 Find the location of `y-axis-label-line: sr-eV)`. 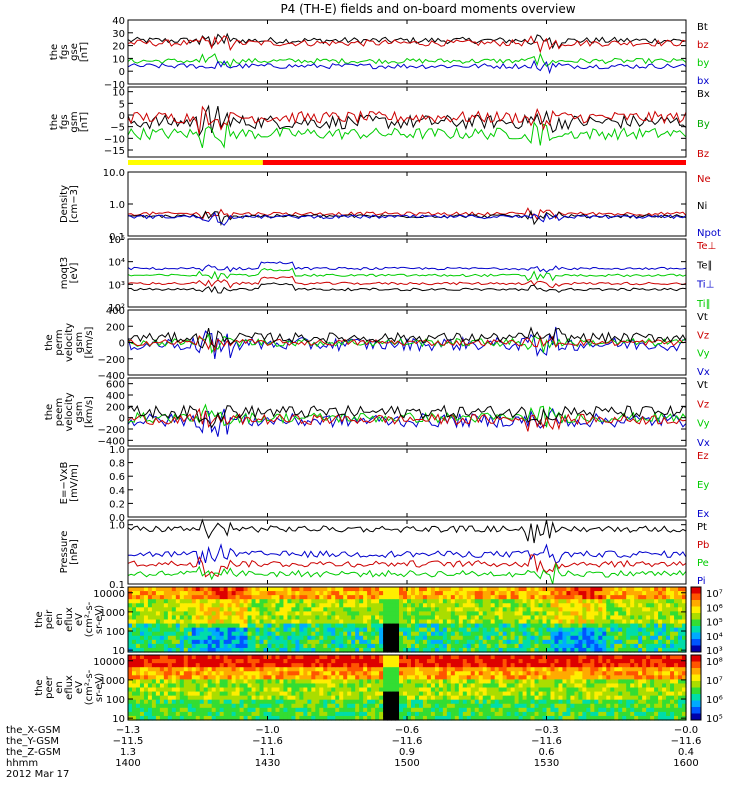

y-axis-label-line: sr-eV) is located at coordinates (99, 687).